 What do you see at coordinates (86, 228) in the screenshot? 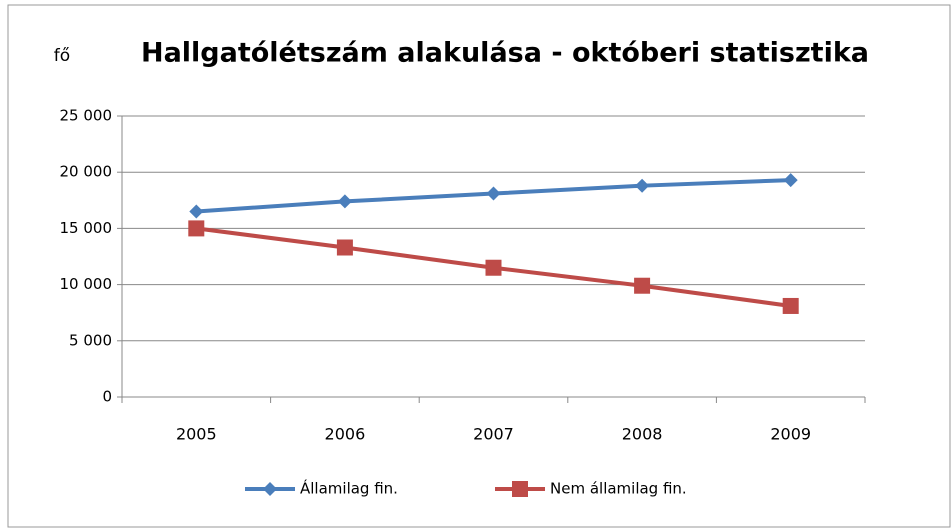
I see `y-tick-label: 15 000` at bounding box center [86, 228].